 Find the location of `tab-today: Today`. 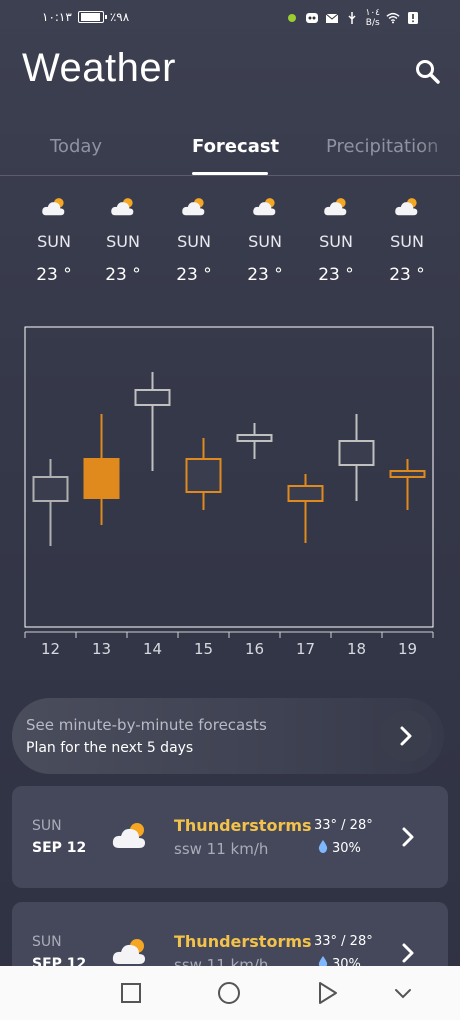

tab-today: Today is located at coordinates (76, 146).